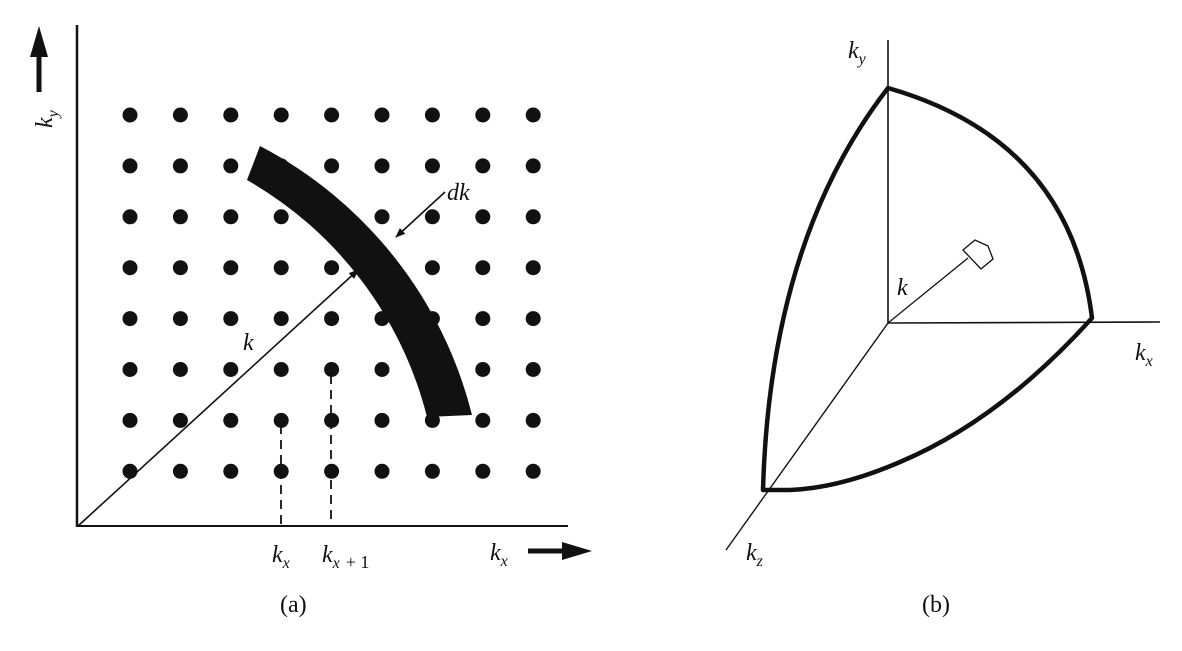 Image resolution: width=1182 pixels, height=651 pixels. What do you see at coordinates (47, 118) in the screenshot?
I see `y-axis-label: ky` at bounding box center [47, 118].